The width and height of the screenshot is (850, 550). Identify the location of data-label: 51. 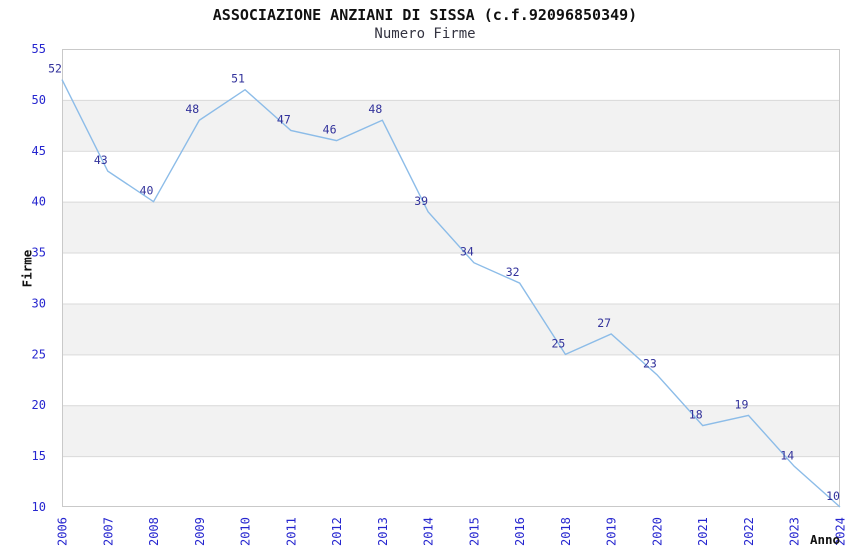
(238, 79).